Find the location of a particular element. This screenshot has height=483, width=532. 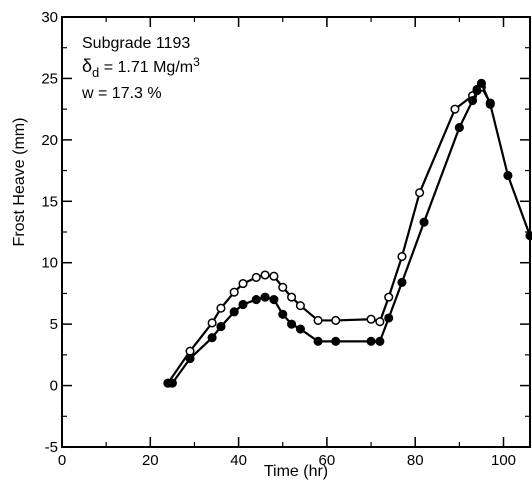

y-tick-label: 0 is located at coordinates (54, 386).